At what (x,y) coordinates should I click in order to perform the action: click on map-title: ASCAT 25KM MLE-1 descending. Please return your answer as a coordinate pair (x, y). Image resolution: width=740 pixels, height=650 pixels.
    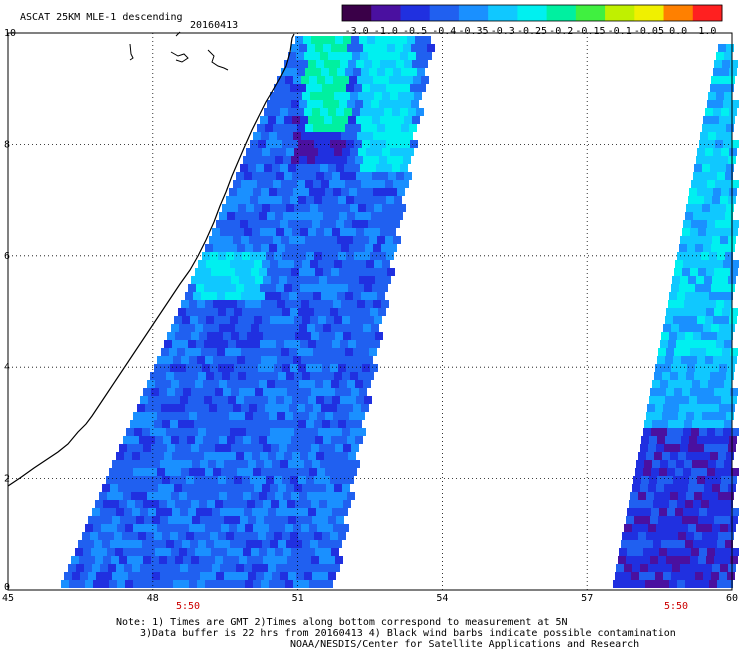
    Looking at the image, I should click on (101, 17).